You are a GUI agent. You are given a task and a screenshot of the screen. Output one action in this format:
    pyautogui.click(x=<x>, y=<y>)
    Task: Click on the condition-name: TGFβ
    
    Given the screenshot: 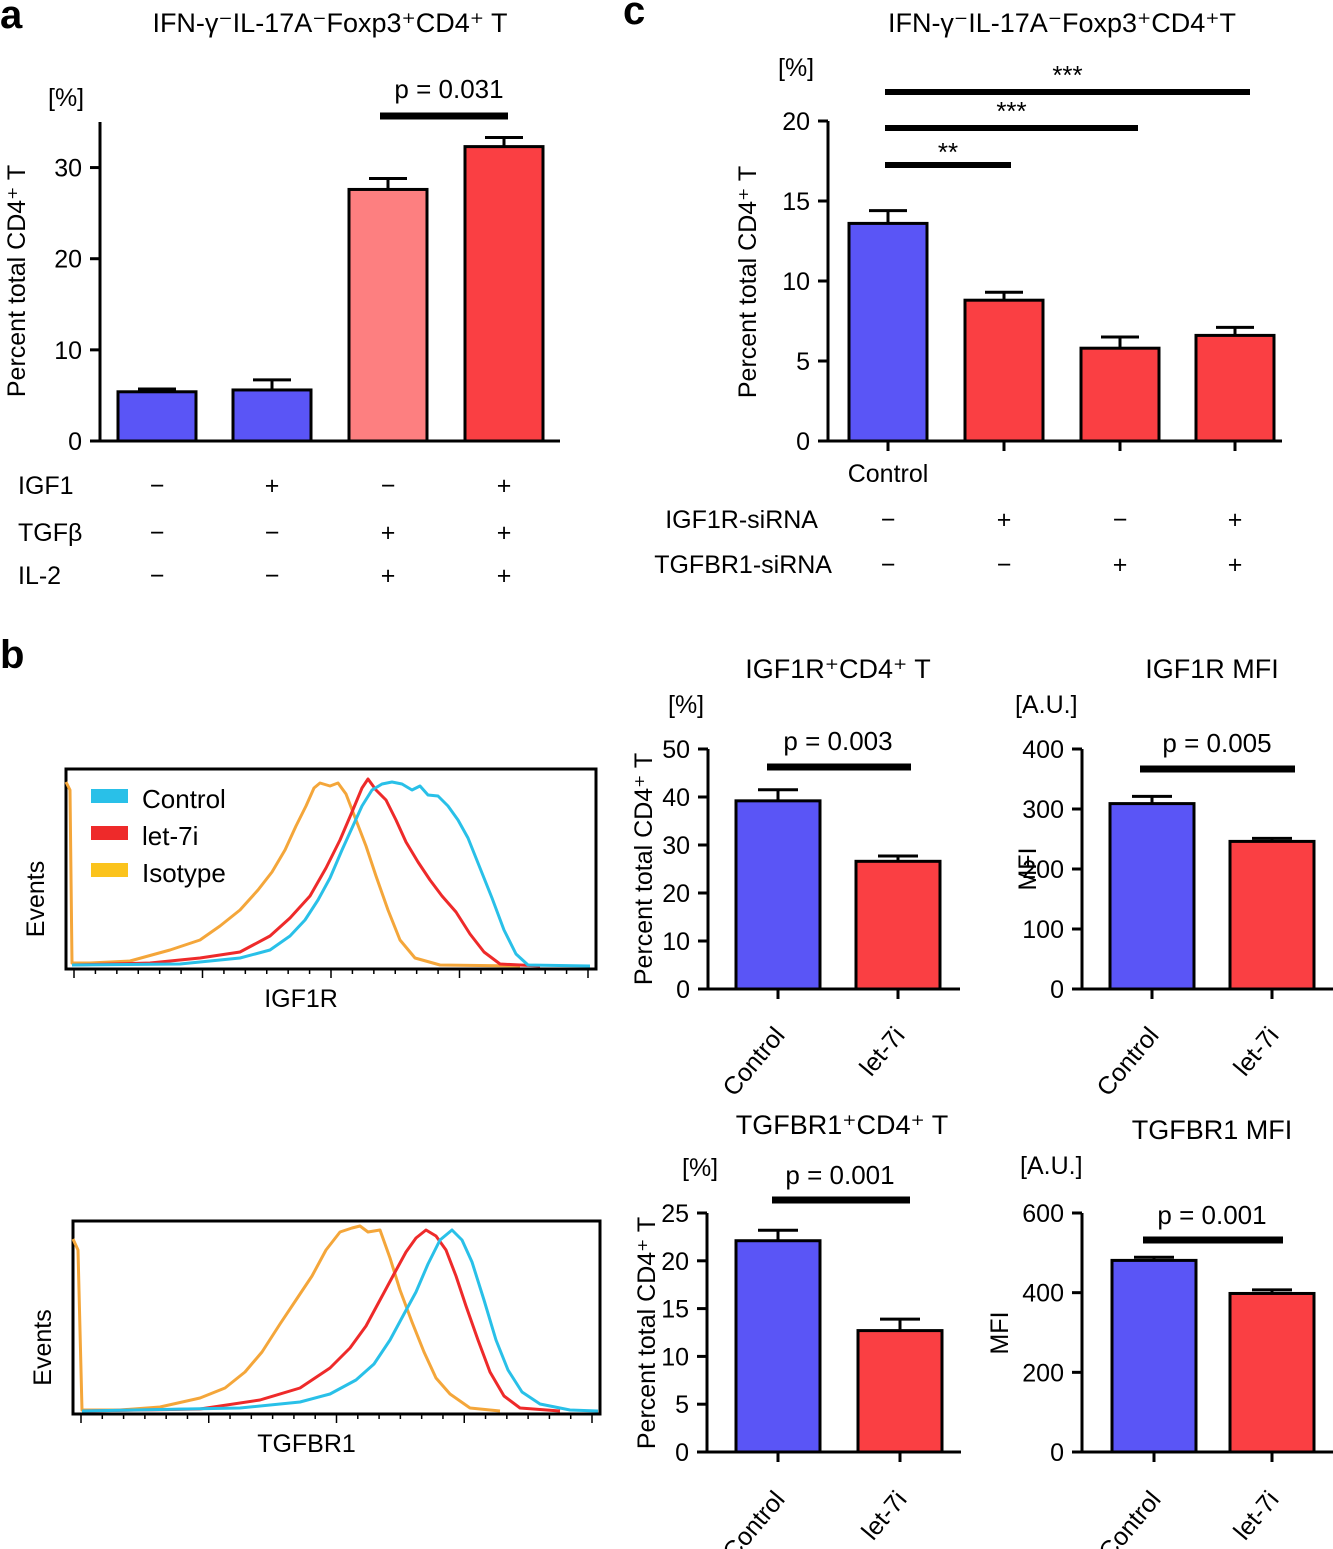 What is the action you would take?
    pyautogui.click(x=50, y=533)
    